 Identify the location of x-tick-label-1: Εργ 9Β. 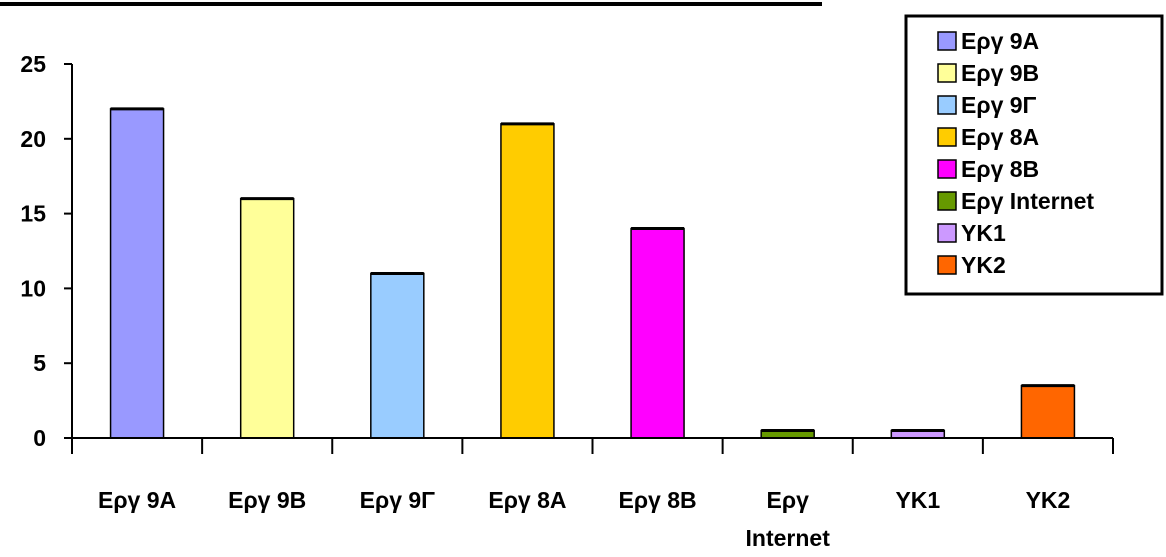
(267, 500).